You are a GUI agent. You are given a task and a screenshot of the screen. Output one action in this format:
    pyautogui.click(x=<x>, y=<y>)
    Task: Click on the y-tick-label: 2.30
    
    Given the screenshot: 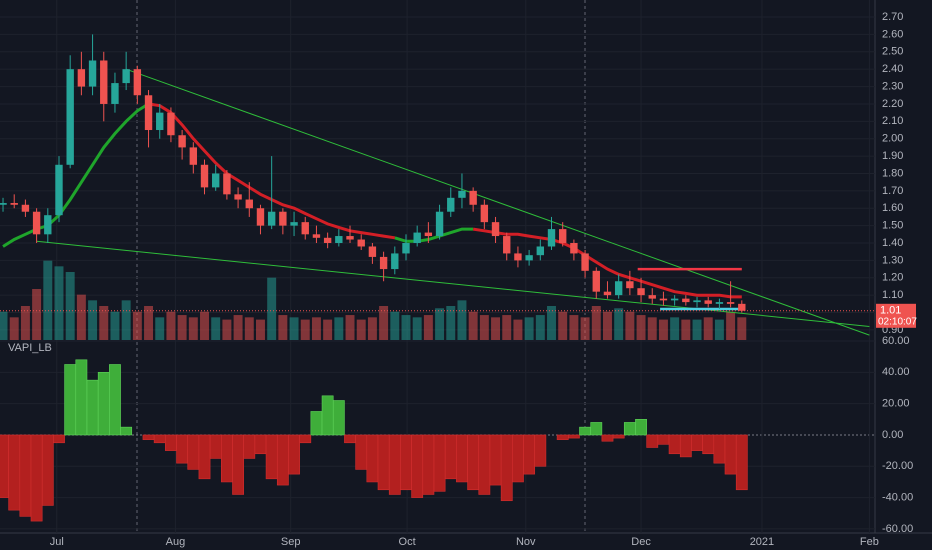 What is the action you would take?
    pyautogui.click(x=892, y=86)
    